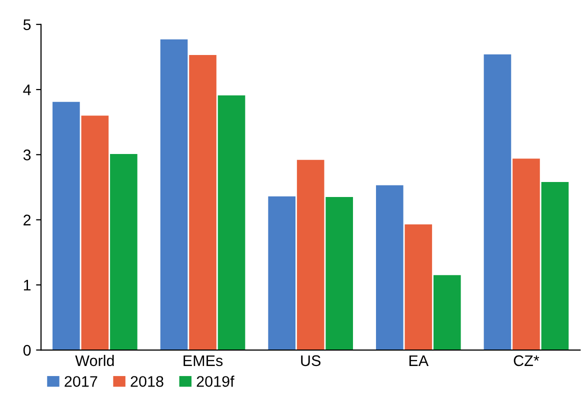 The width and height of the screenshot is (586, 407). I want to click on y-tick-label: 1, so click(27, 285).